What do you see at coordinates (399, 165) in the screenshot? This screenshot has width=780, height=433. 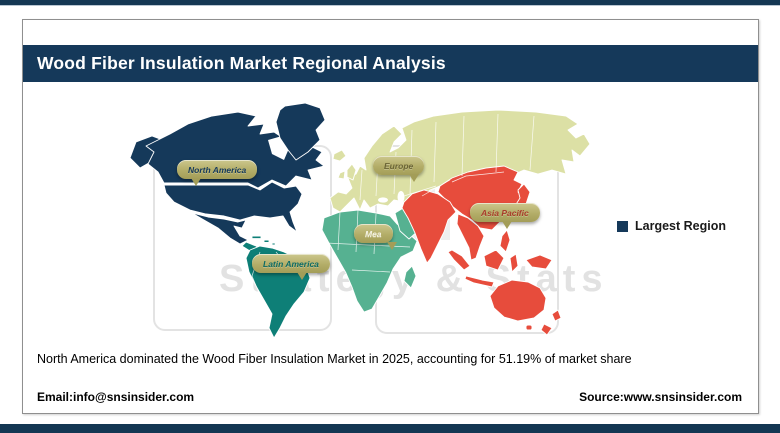 I see `map-label-text: Europe` at bounding box center [399, 165].